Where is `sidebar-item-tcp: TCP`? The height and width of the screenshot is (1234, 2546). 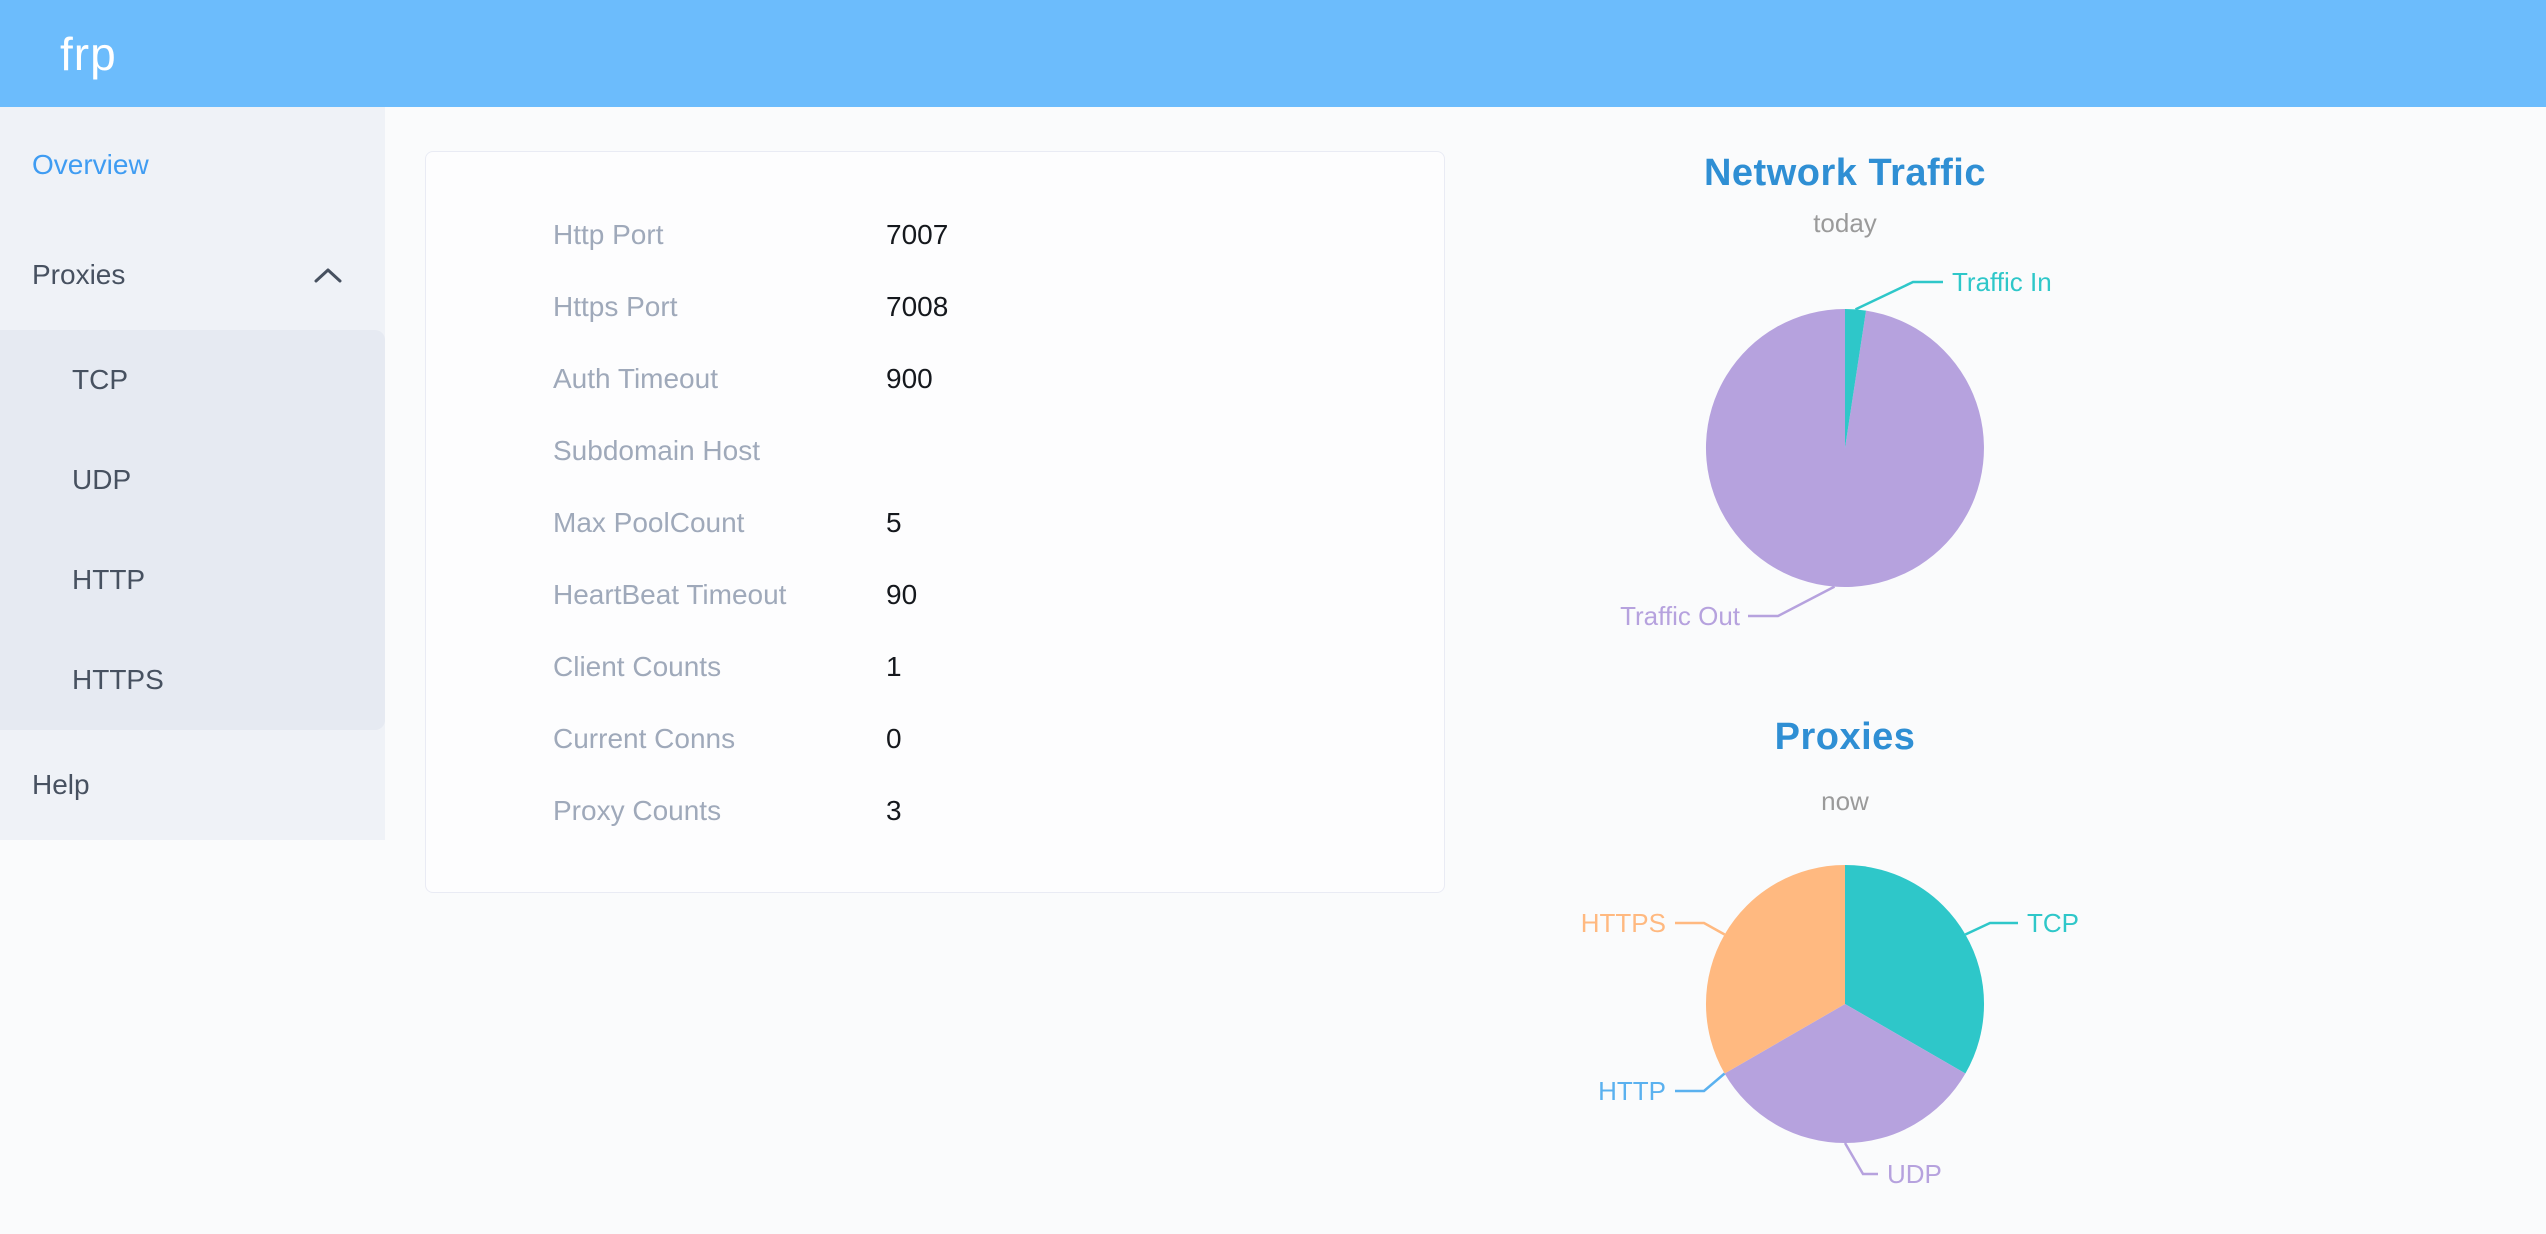 sidebar-item-tcp: TCP is located at coordinates (192, 380).